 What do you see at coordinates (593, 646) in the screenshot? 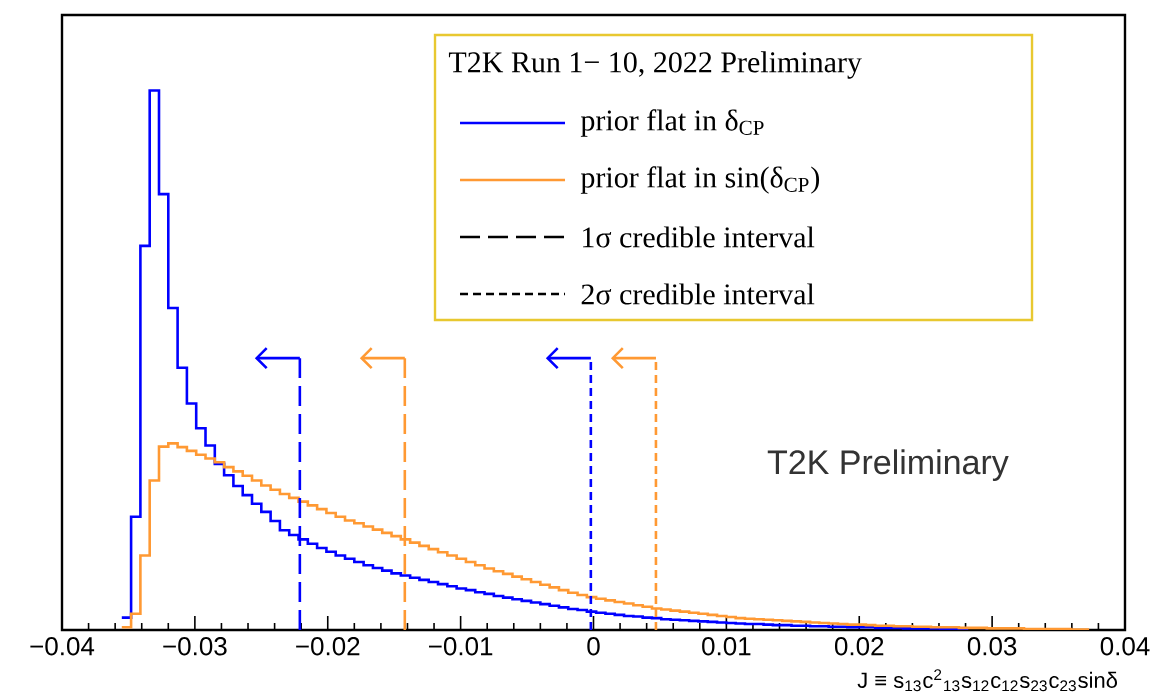
I see `x-tick-label: 0` at bounding box center [593, 646].